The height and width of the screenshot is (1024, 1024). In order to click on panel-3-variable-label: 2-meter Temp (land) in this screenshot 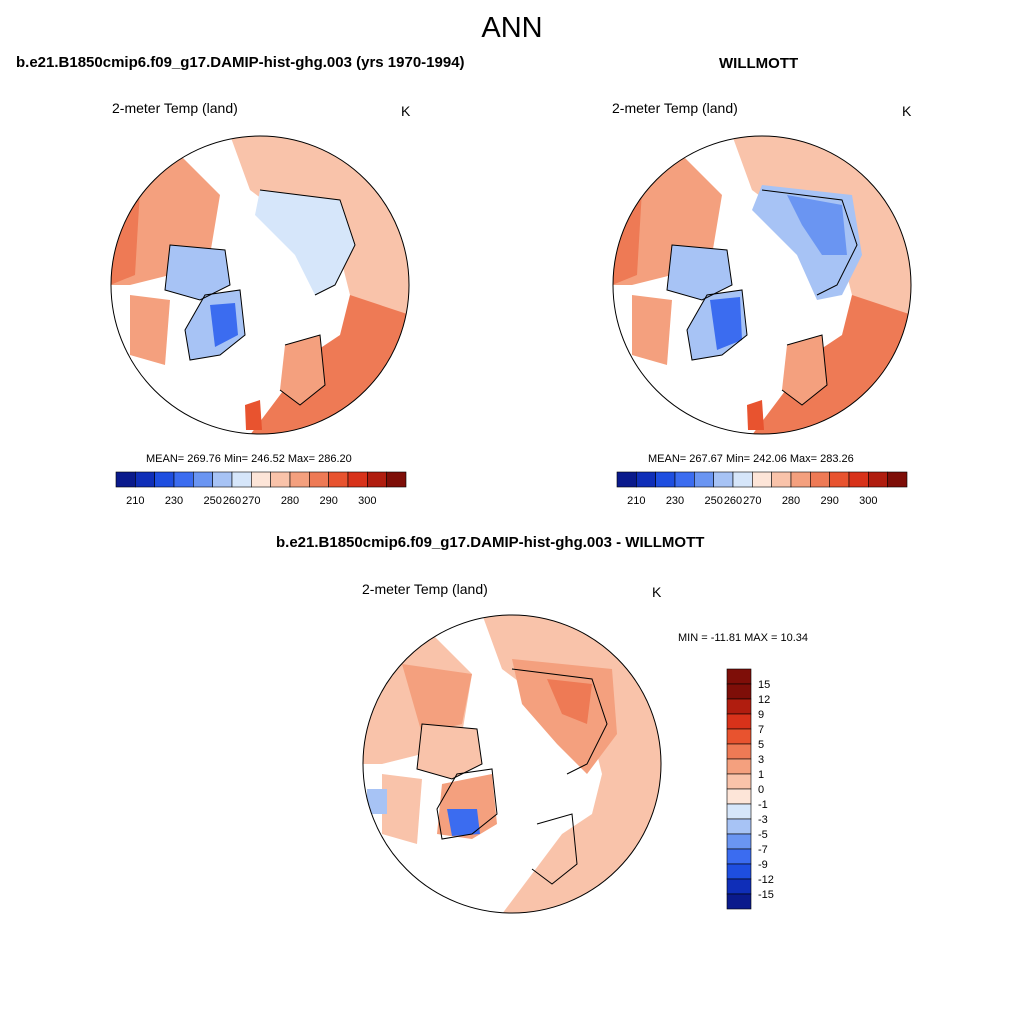, I will do `click(425, 589)`.